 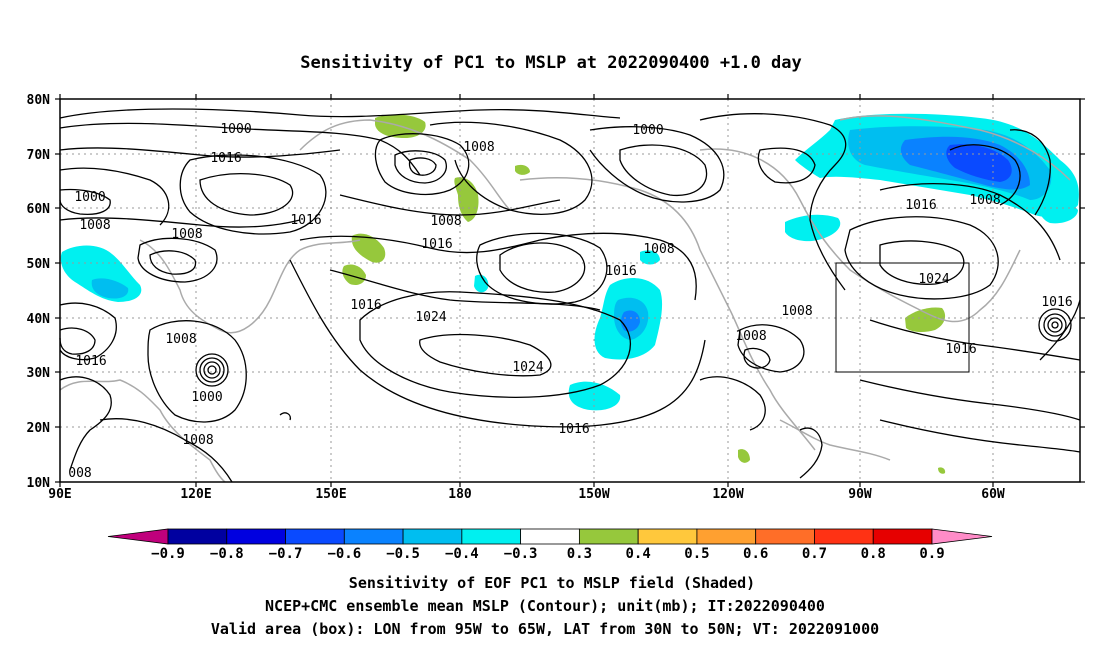 I want to click on negative-sensitivity-labrador, so click(x=813, y=228).